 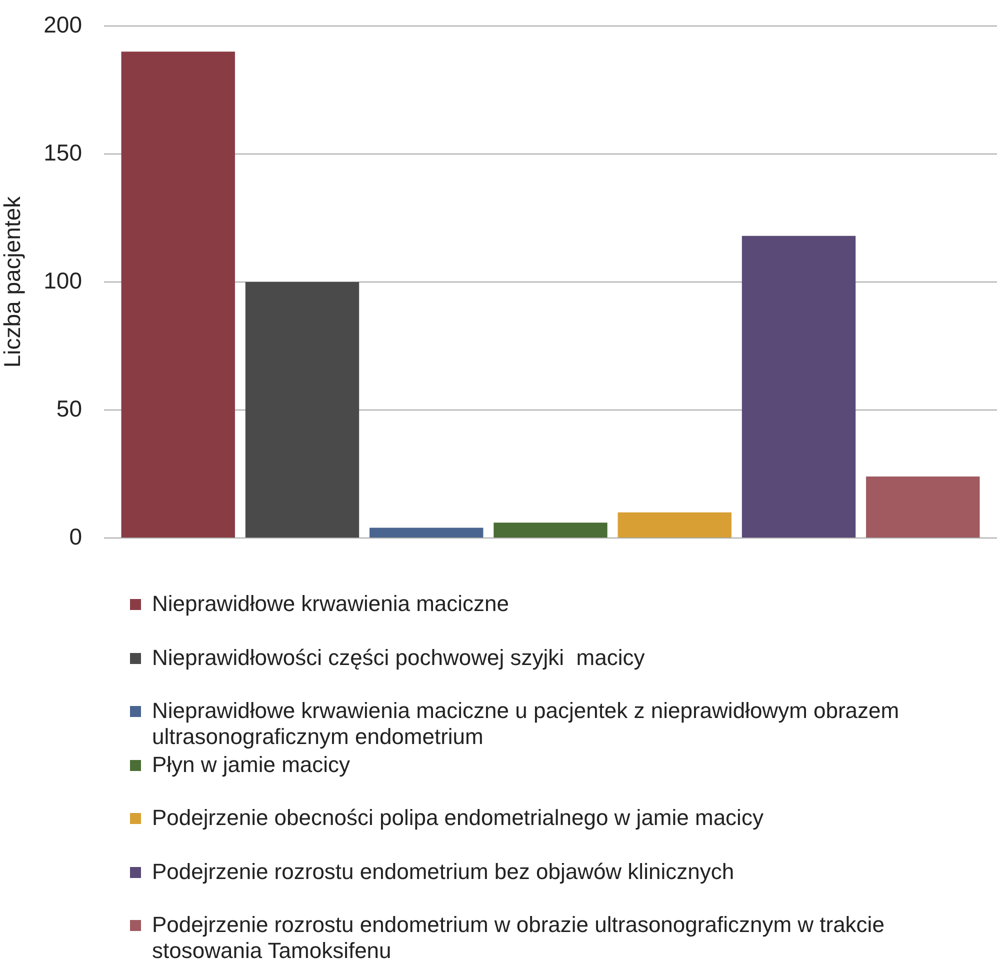 I want to click on legend-label: Nieprawidłowe krwawienia maciczne, so click(x=331, y=604).